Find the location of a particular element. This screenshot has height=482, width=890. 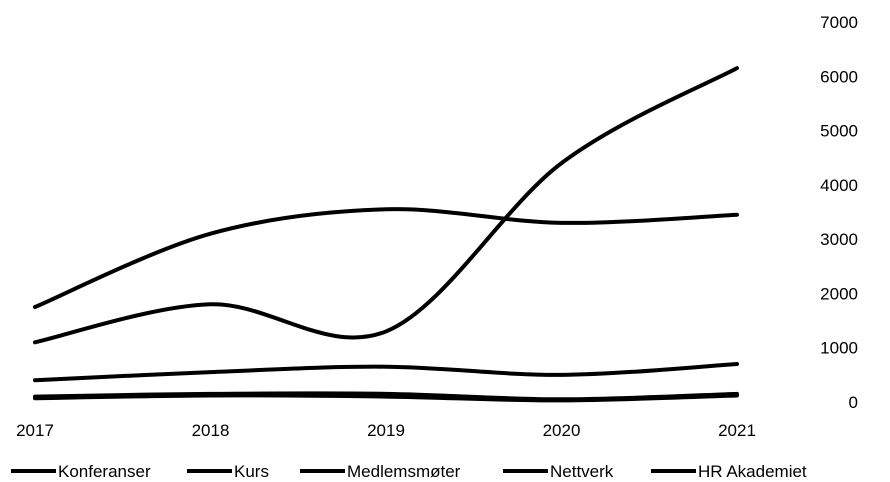

y-axis-ticks: 0 1000 2000 3000 4000 5000 6000 7000 is located at coordinates (839, 212).